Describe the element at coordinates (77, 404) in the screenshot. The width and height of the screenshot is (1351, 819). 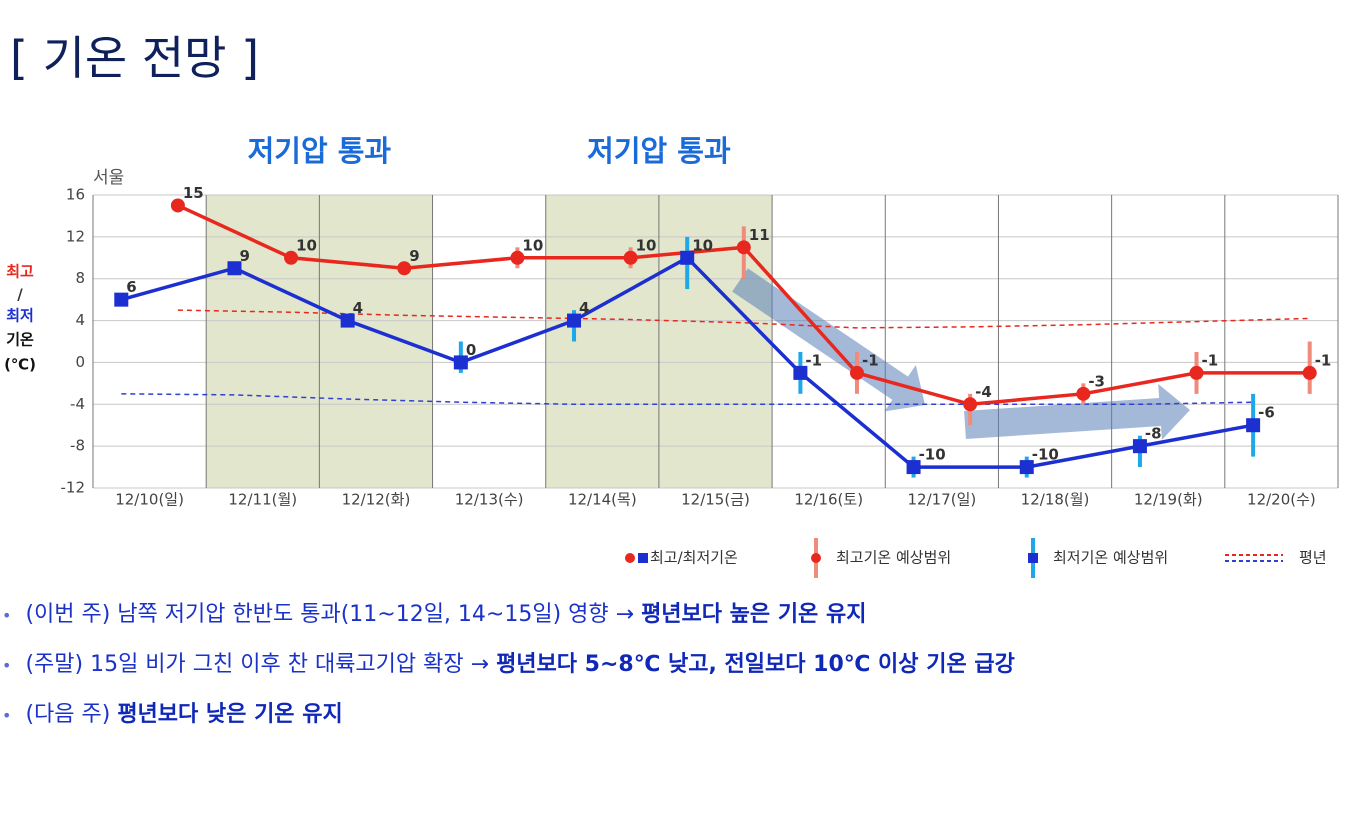
I see `y-tick-label: -4` at that location.